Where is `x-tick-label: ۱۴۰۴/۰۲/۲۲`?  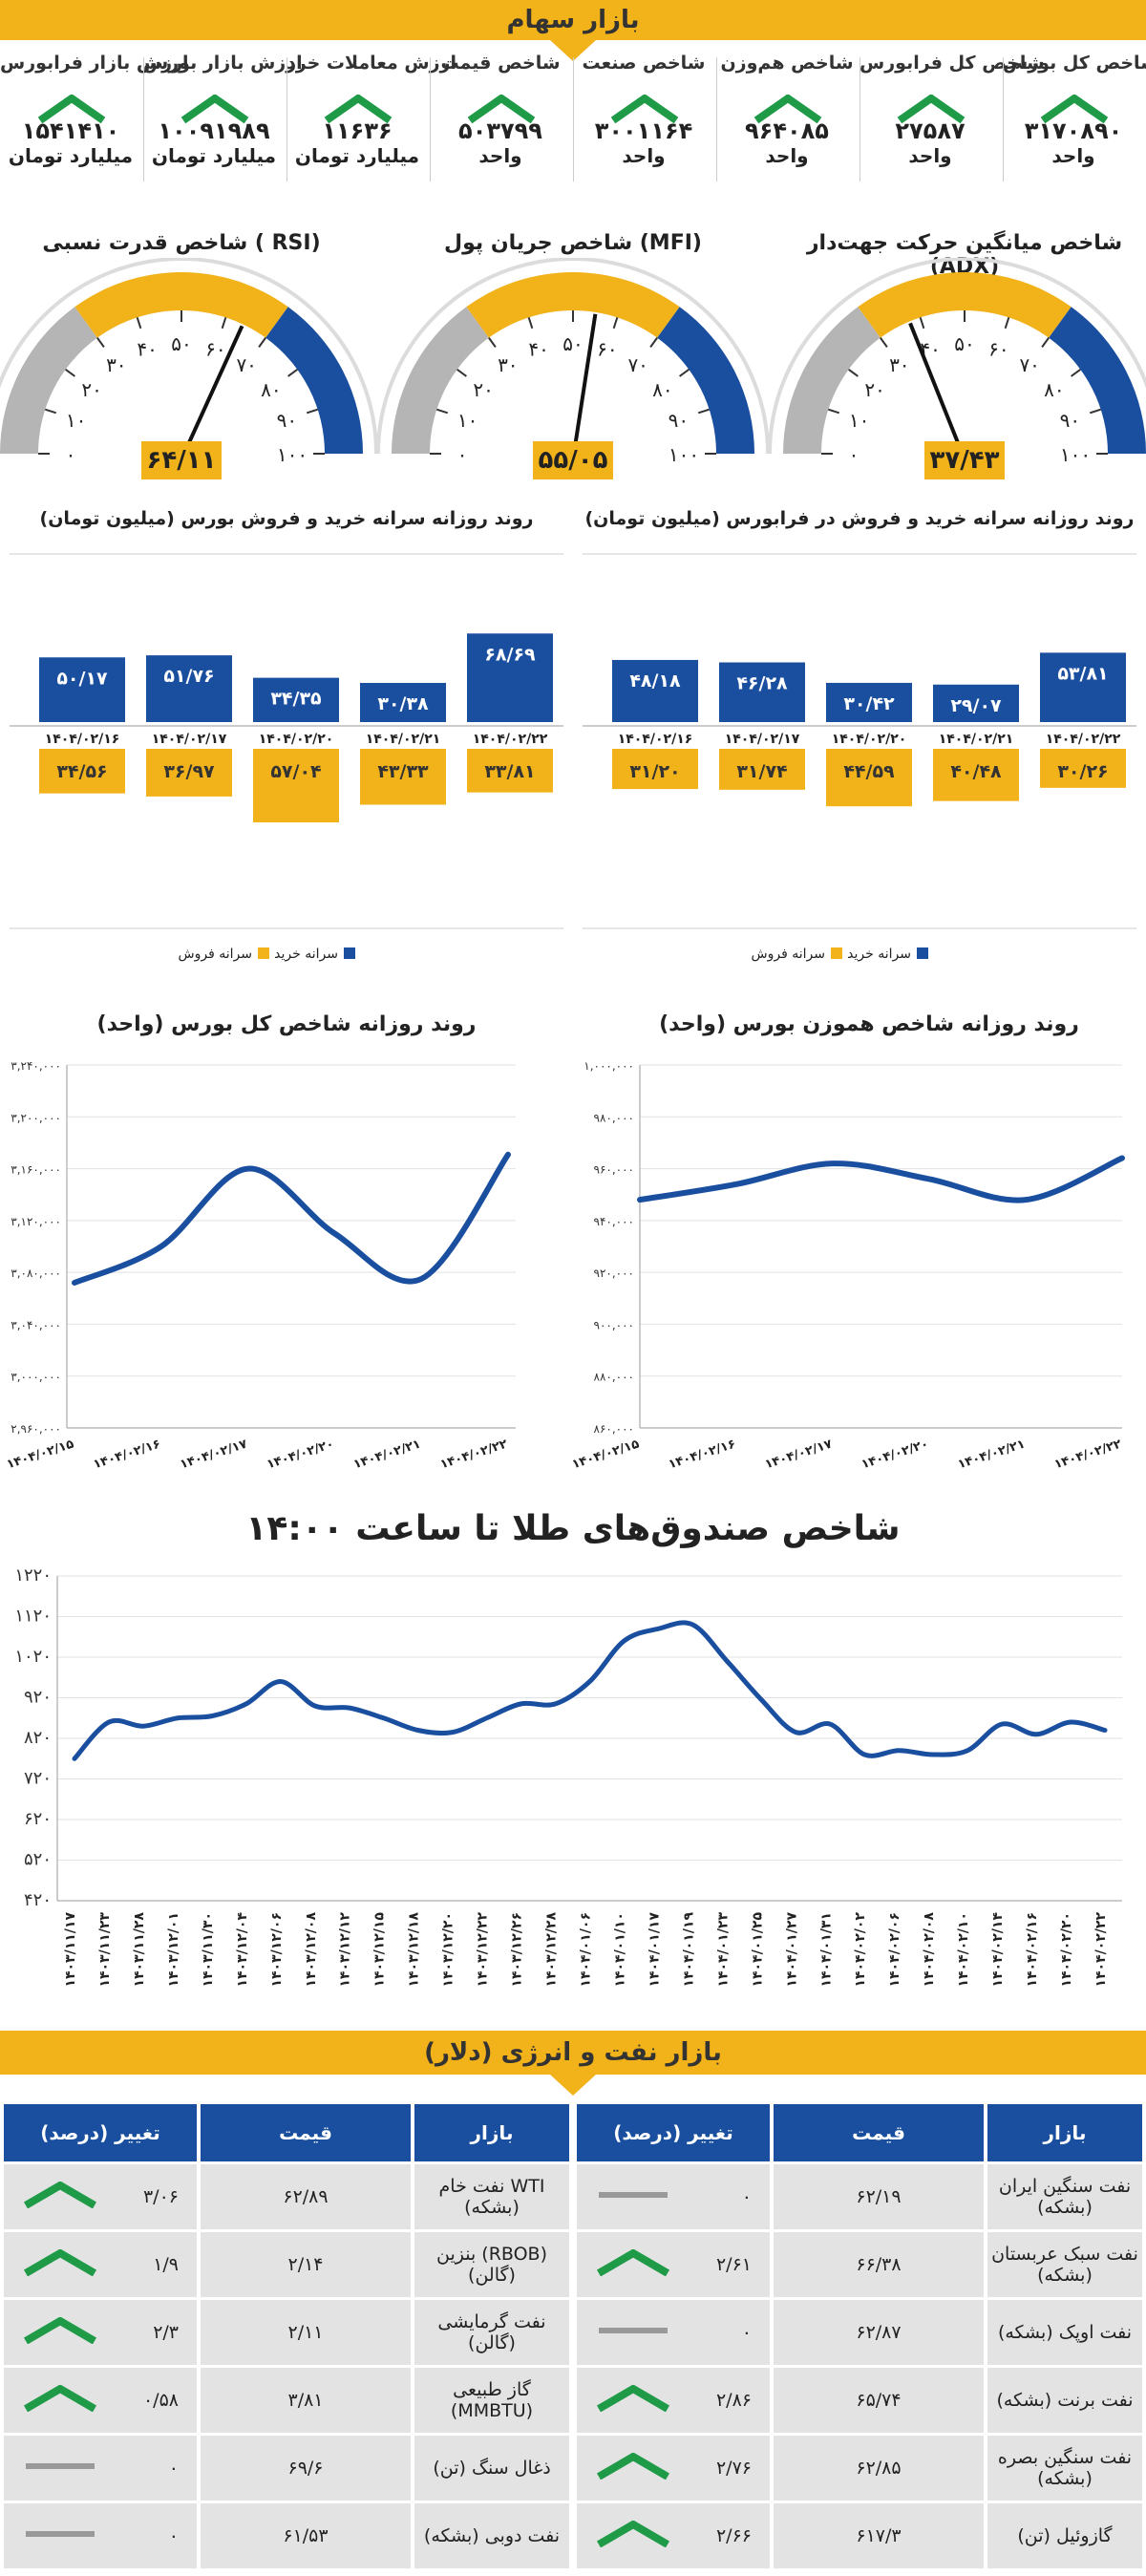
x-tick-label: ۱۴۰۴/۰۲/۲۲ is located at coordinates (1087, 1455).